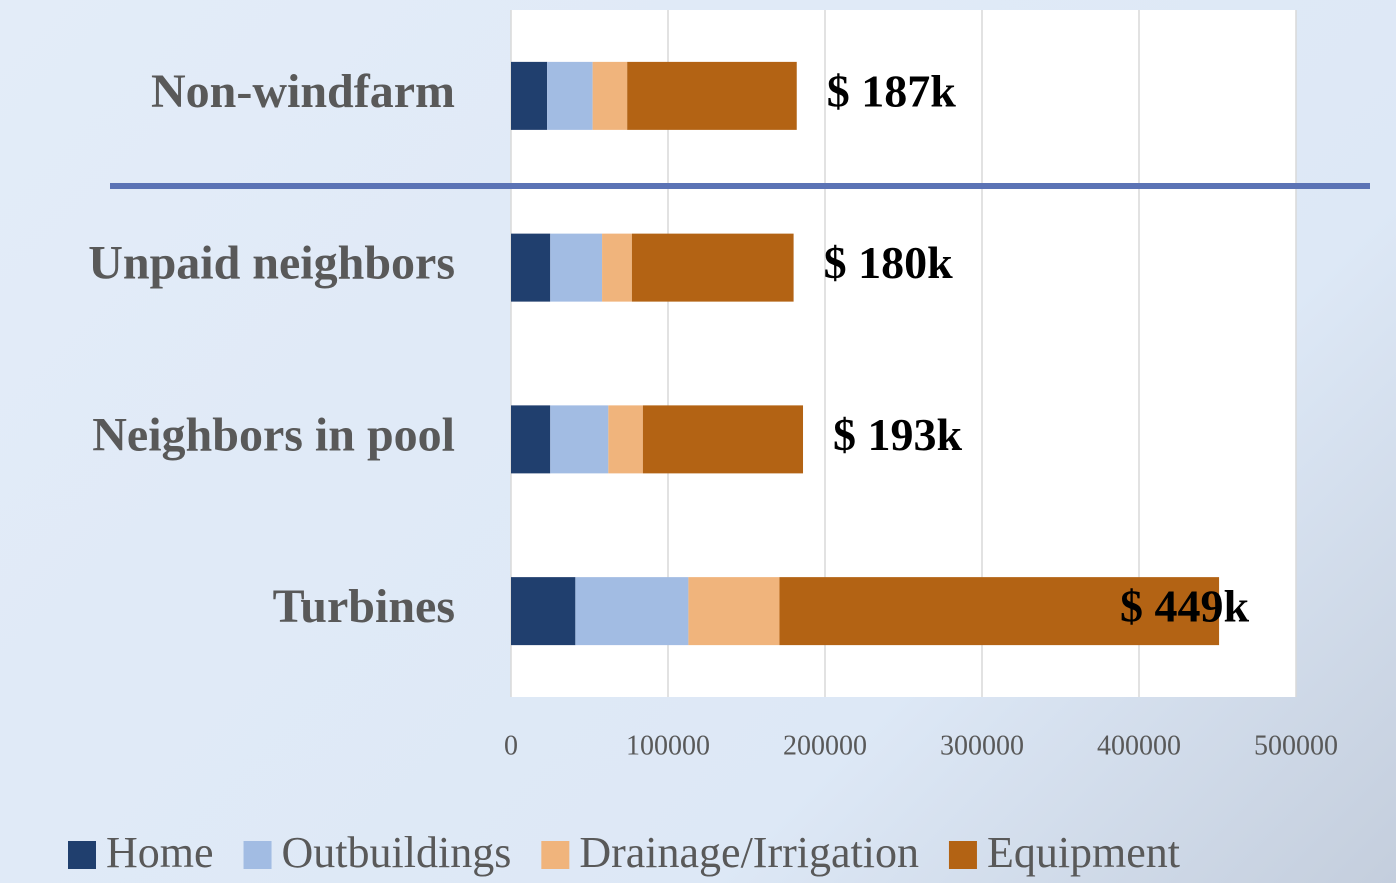 This screenshot has height=883, width=1396. Describe the element at coordinates (668, 745) in the screenshot. I see `x-tick-label: 100000` at that location.